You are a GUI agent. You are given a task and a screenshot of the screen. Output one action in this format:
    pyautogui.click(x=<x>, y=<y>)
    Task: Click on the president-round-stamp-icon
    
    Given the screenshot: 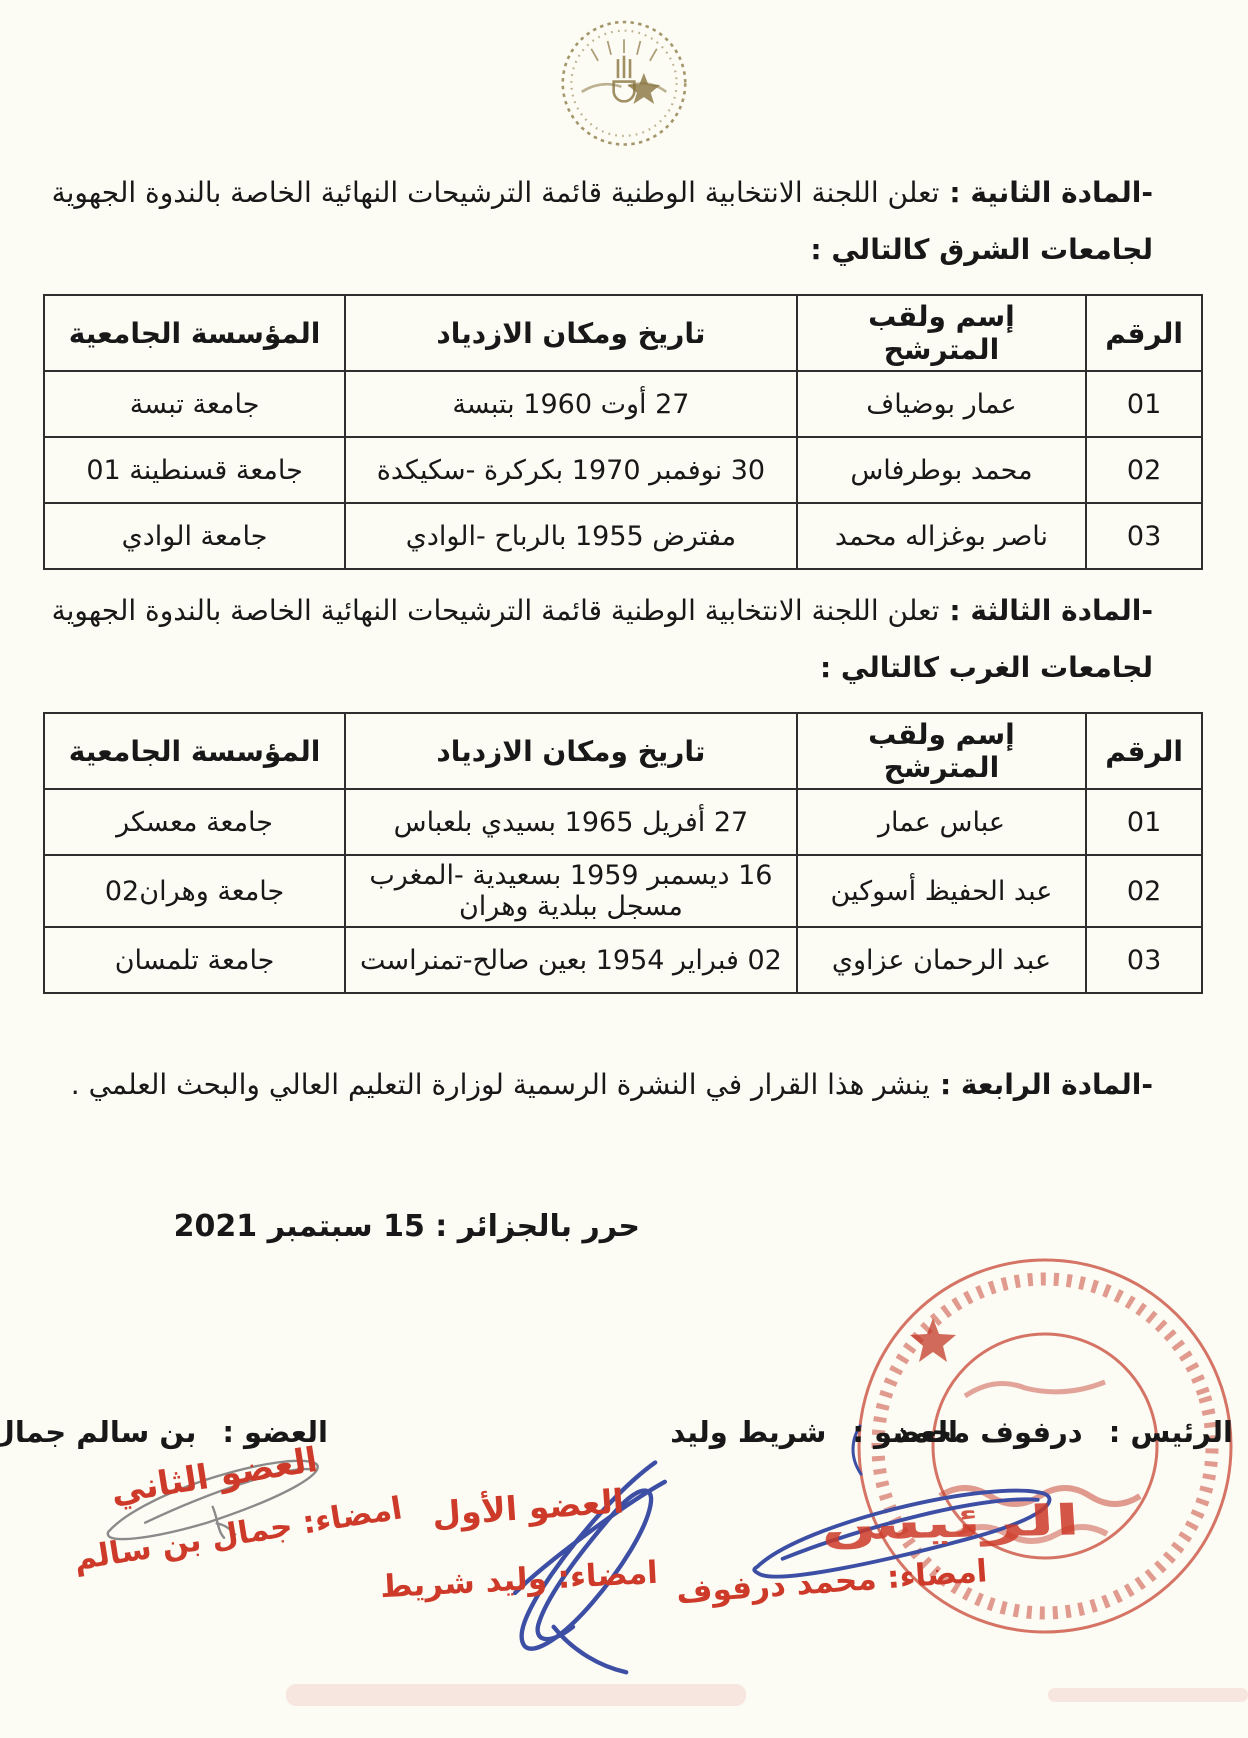 What is the action you would take?
    pyautogui.click(x=1045, y=1448)
    